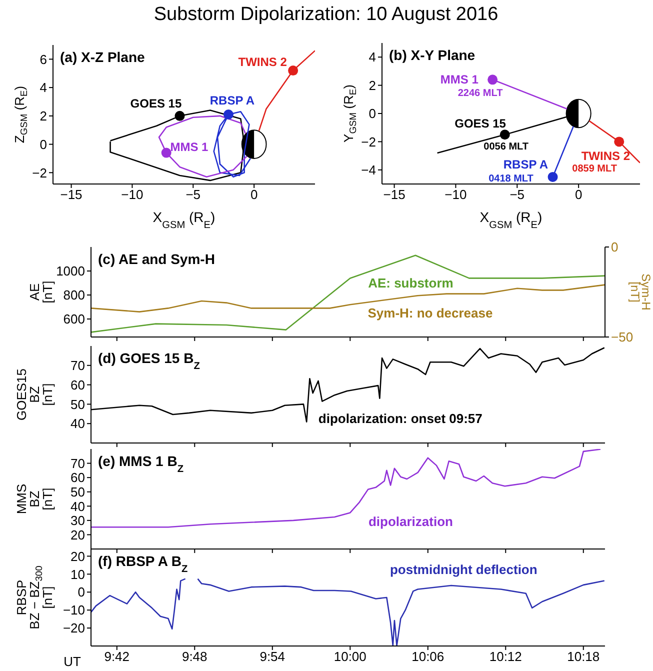 This screenshot has height=671, width=653. I want to click on y-tick-label: −4, so click(368, 170).